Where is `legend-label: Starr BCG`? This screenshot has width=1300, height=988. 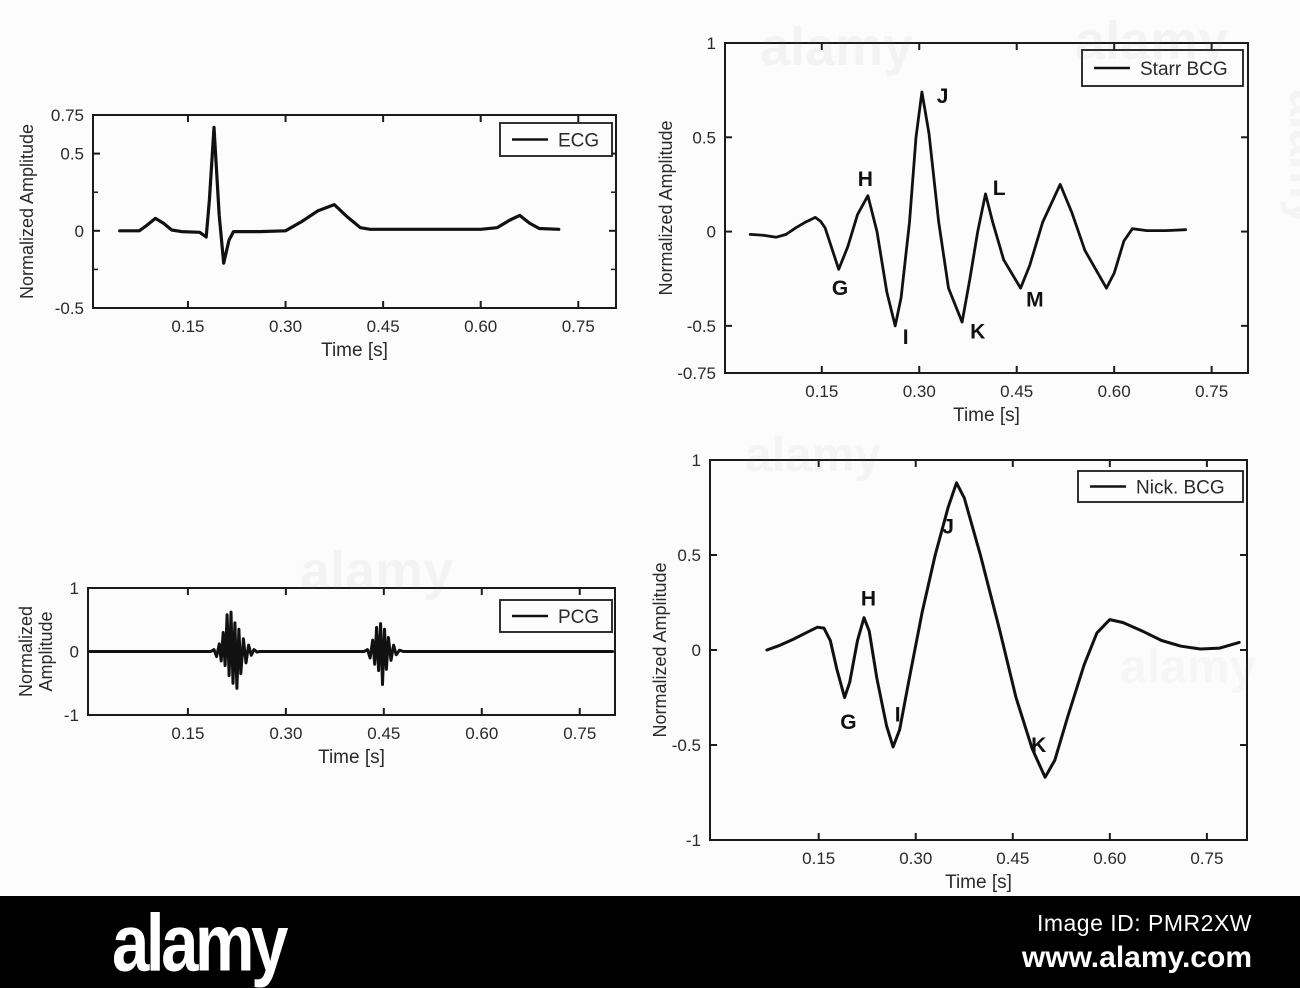
legend-label: Starr BCG is located at coordinates (1184, 69).